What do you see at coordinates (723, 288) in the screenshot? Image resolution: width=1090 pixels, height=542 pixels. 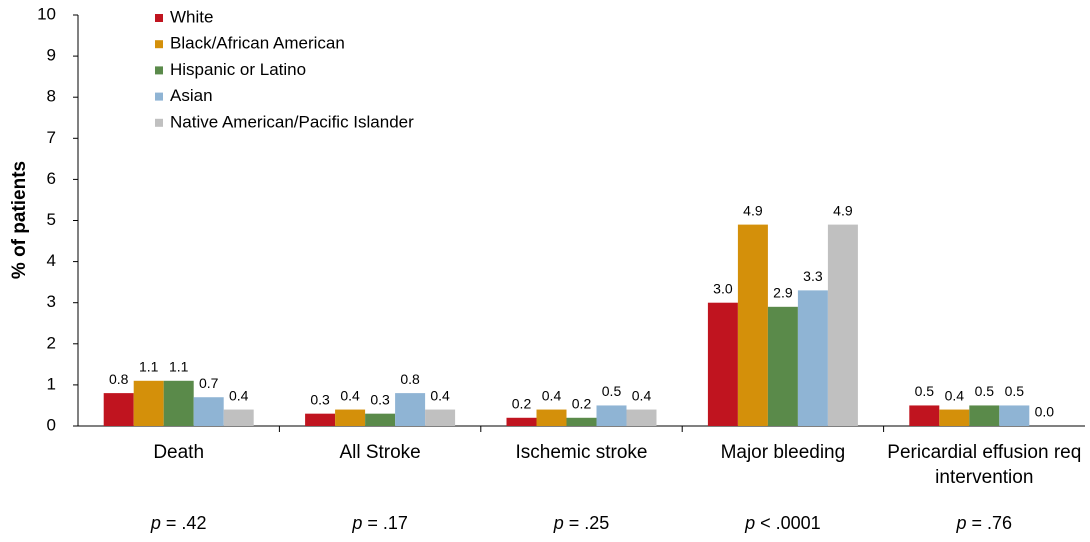 I see `value-label: 3.0` at bounding box center [723, 288].